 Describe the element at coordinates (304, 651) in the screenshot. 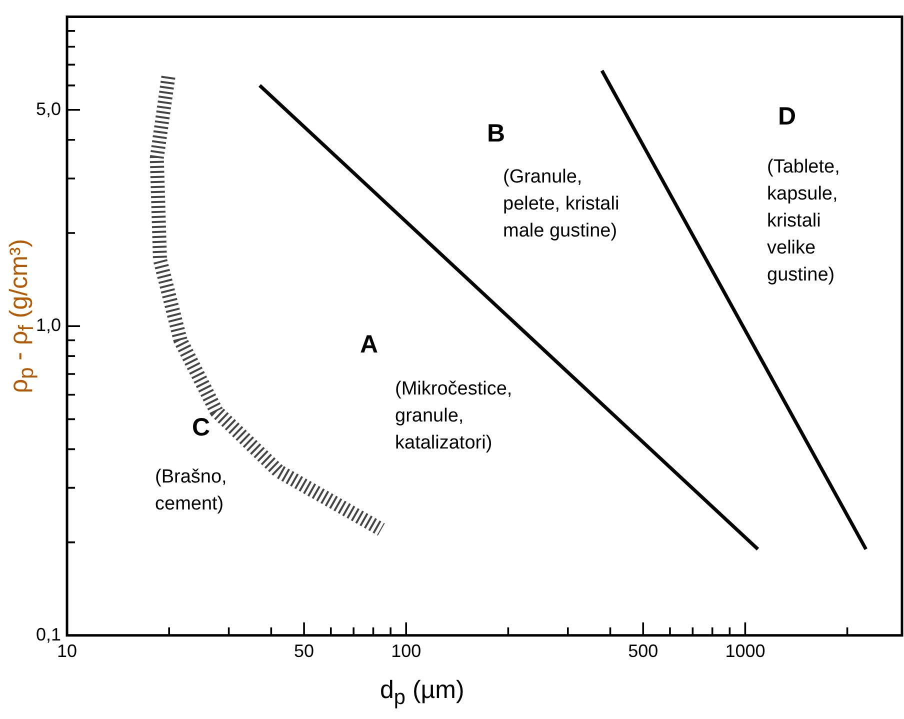

I see `x-tick-label: 50` at that location.